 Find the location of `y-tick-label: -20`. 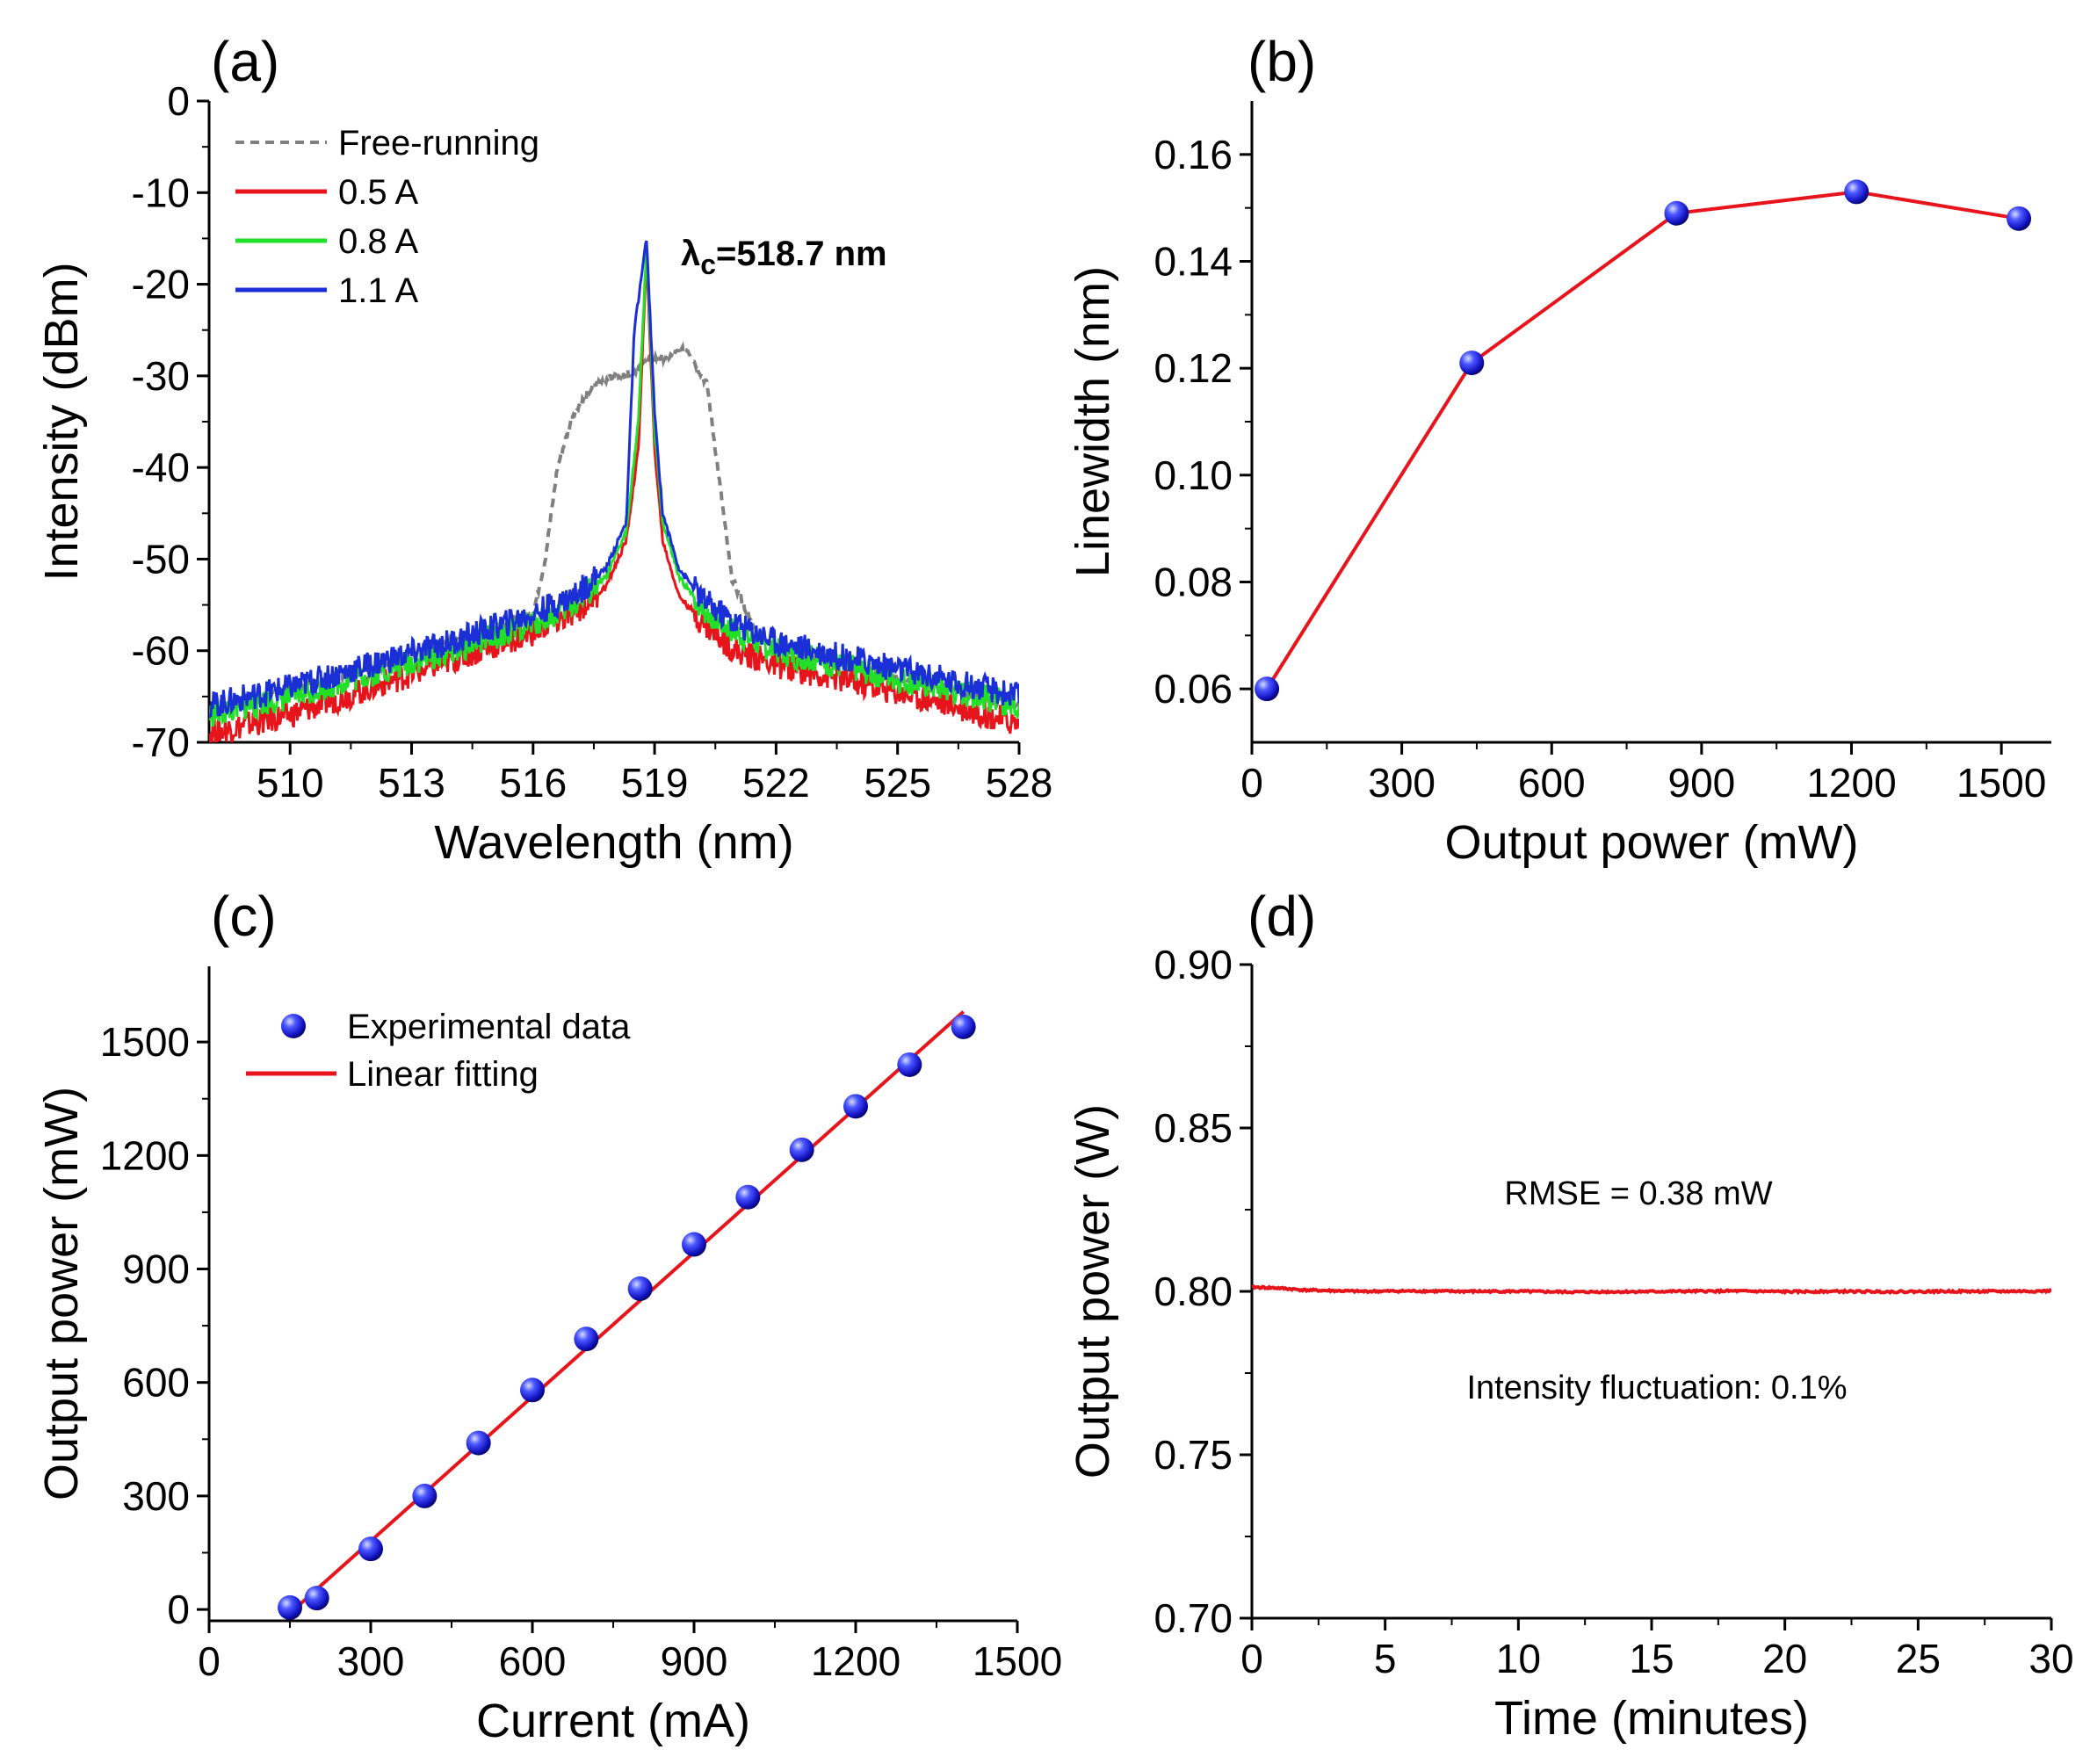

y-tick-label: -20 is located at coordinates (161, 285).